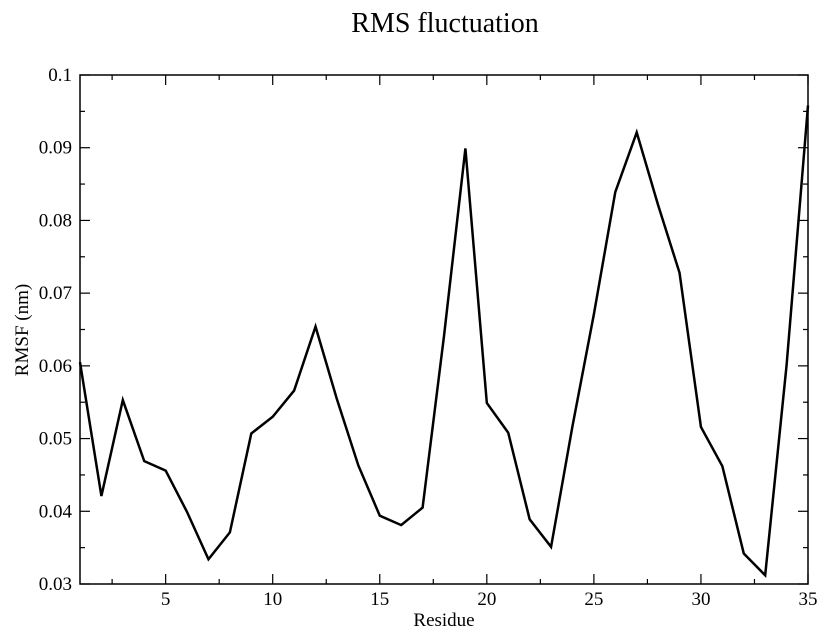  What do you see at coordinates (486, 599) in the screenshot?
I see `x-tick-label: 20` at bounding box center [486, 599].